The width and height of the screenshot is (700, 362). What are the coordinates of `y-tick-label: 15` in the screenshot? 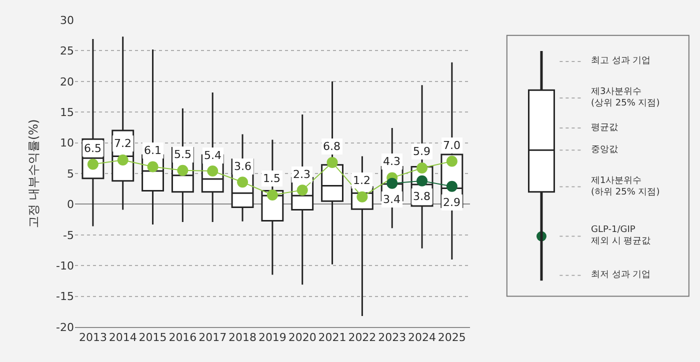 It's located at (67, 112).